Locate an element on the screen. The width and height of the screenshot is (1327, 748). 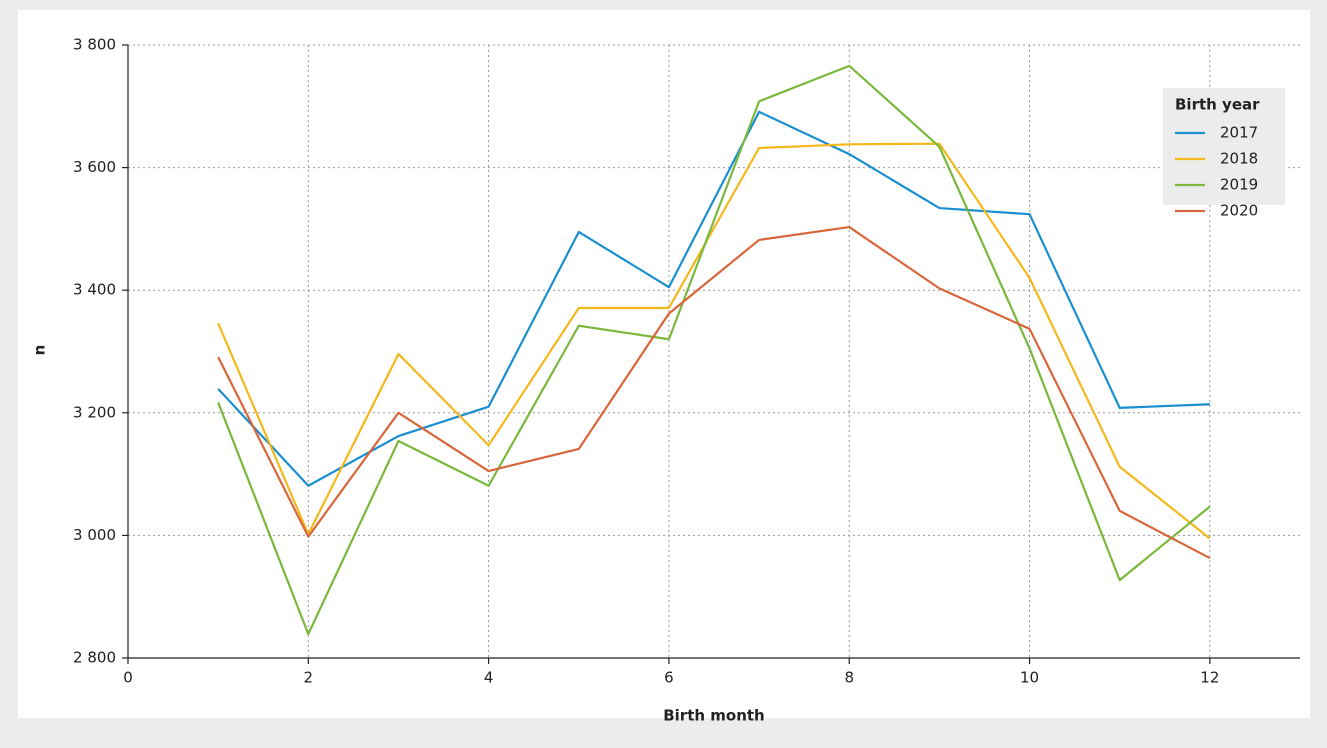
legend-label: 2018 is located at coordinates (1239, 159).